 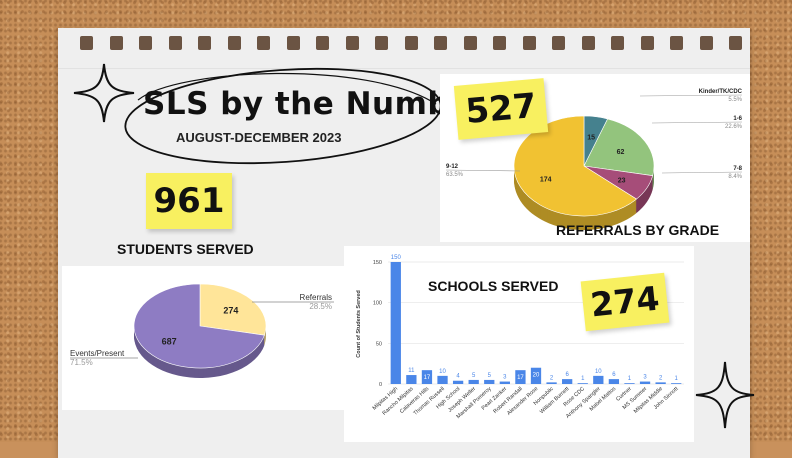 I want to click on bar-value-label: 2, so click(x=552, y=378).